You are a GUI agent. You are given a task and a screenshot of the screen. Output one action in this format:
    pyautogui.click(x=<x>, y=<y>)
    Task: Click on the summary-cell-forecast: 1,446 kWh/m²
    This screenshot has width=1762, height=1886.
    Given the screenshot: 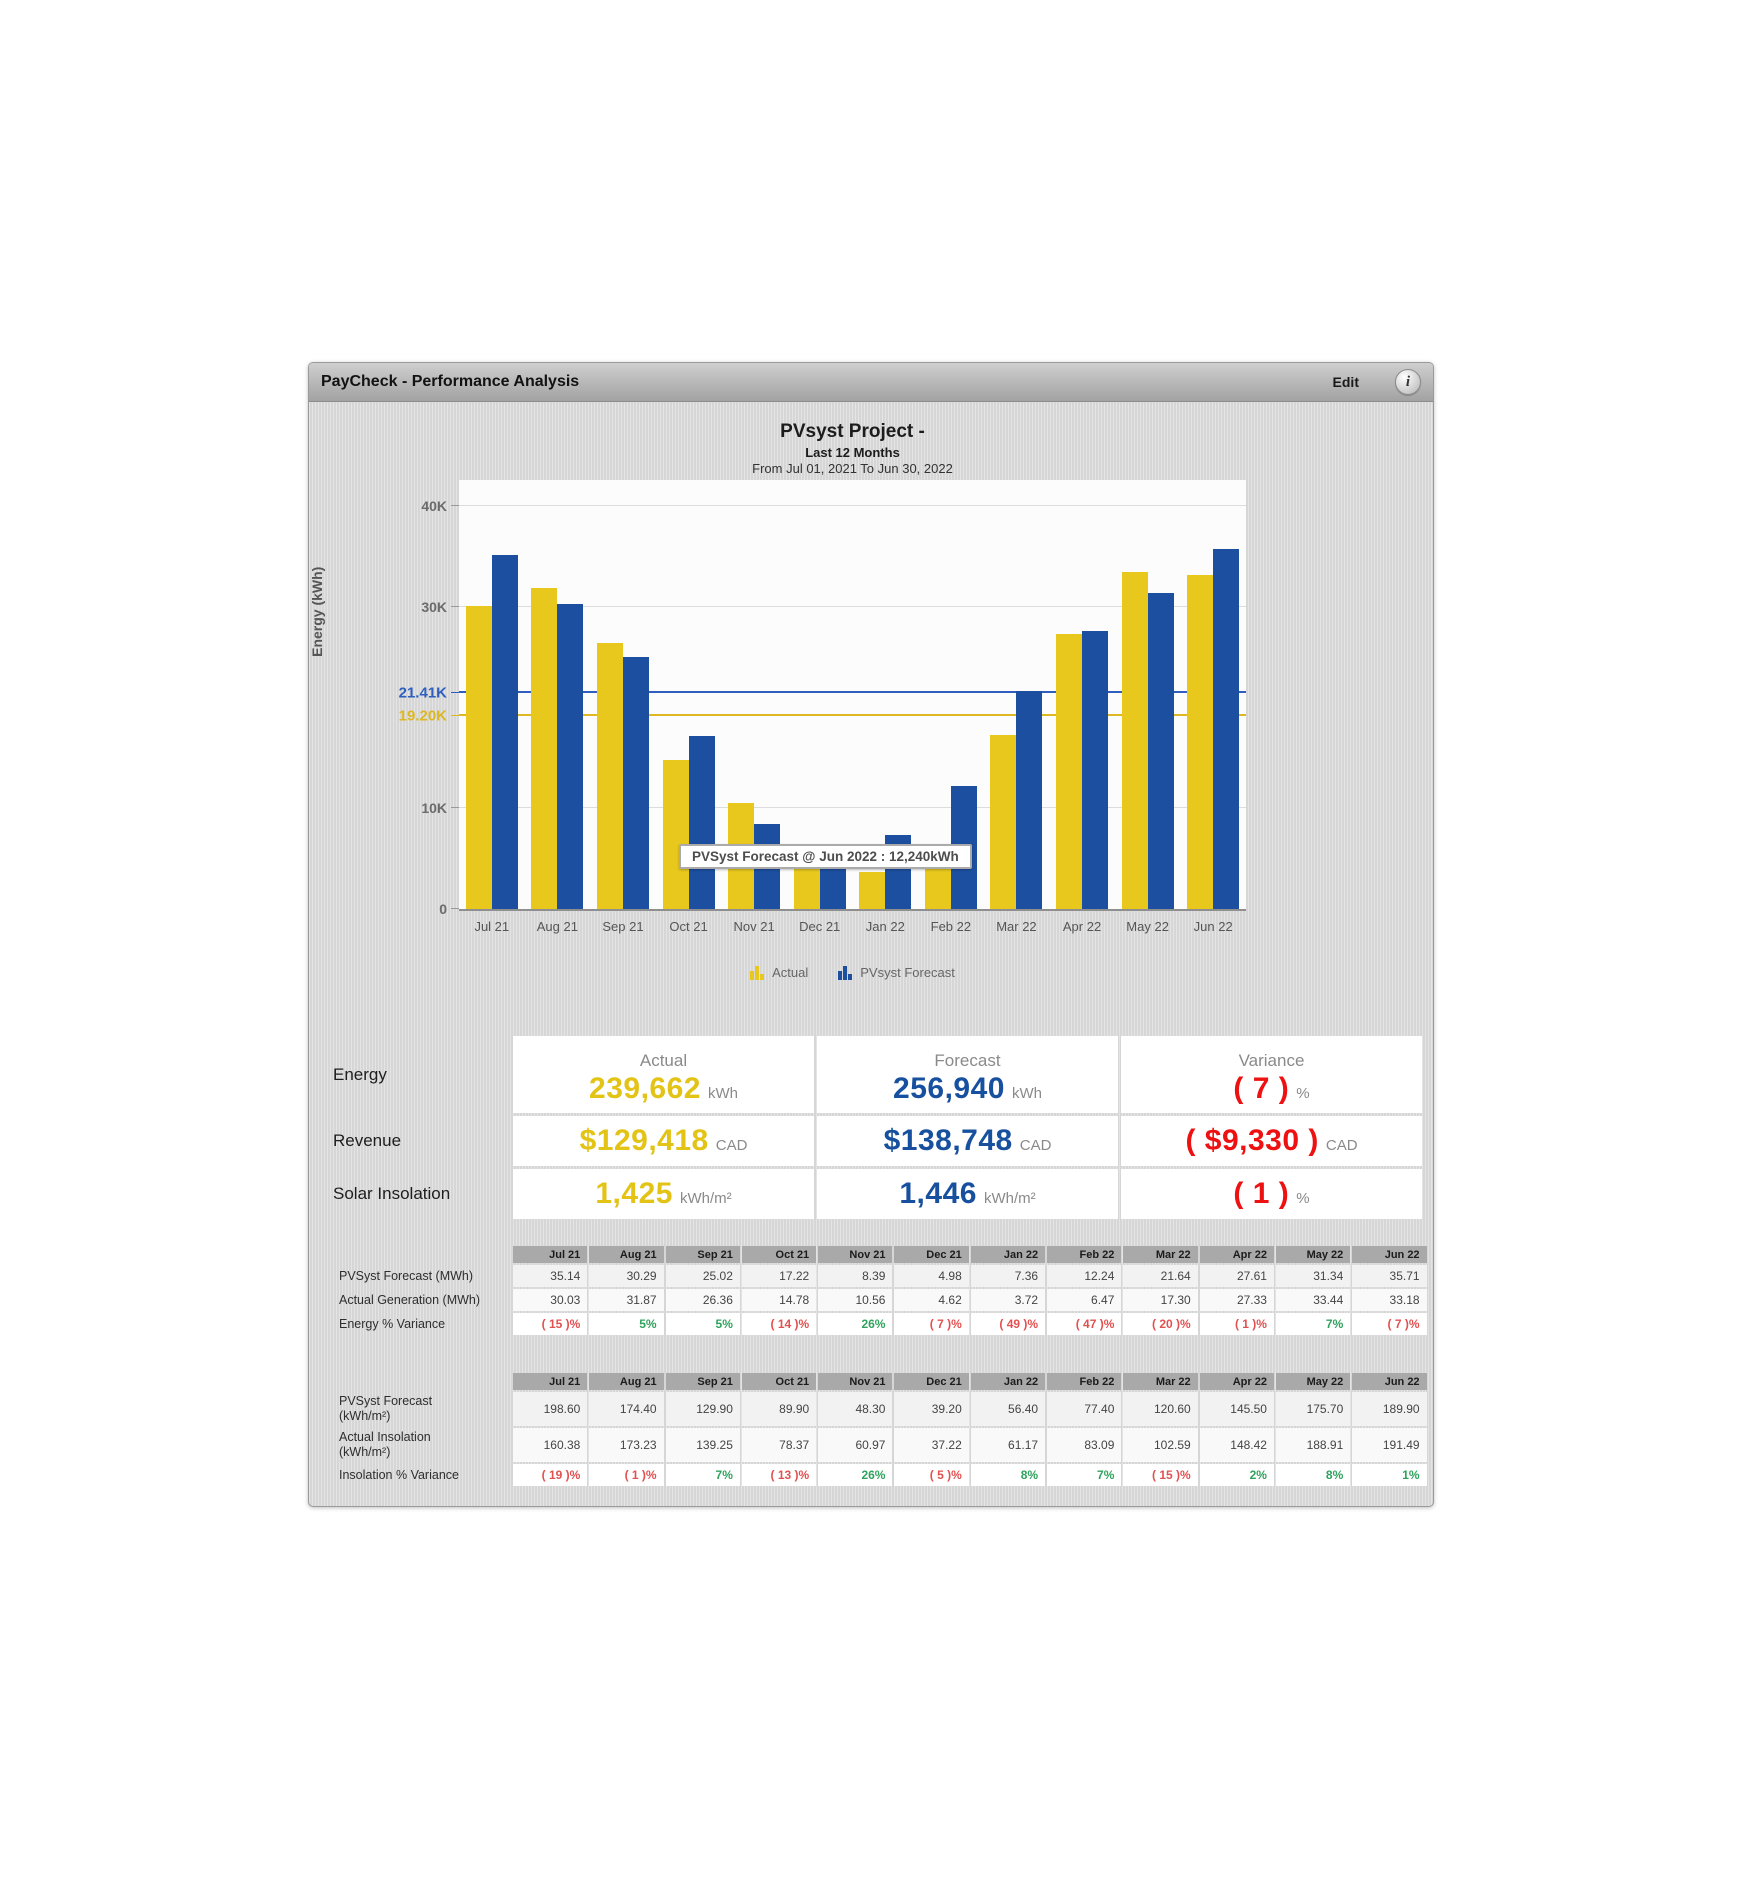 What is the action you would take?
    pyautogui.click(x=967, y=1194)
    